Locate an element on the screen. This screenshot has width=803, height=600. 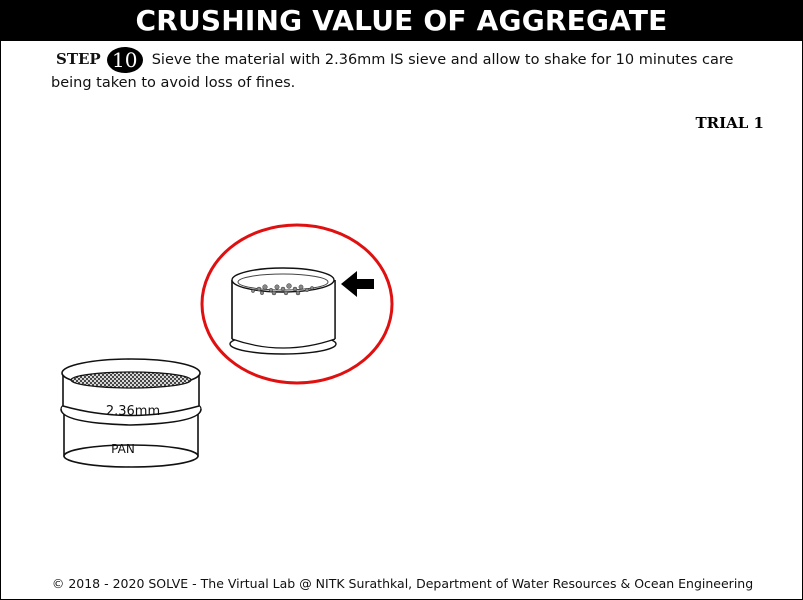
sieve-and-pan-stack: 2.36mm PAN is located at coordinates (131, 413).